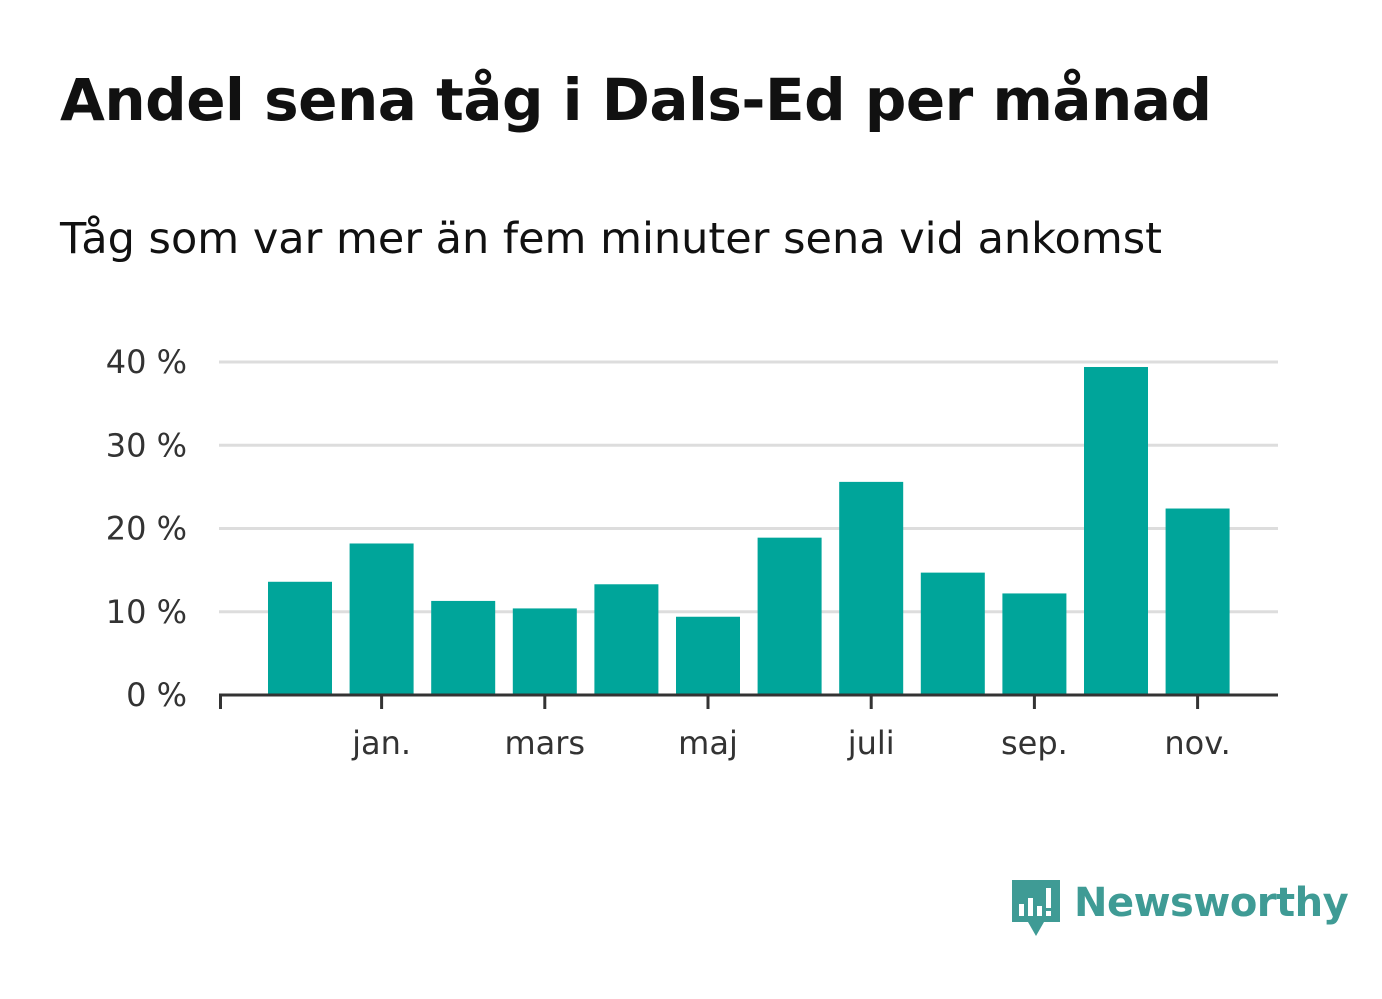  What do you see at coordinates (146, 445) in the screenshot?
I see `y-tick-label: 30 %` at bounding box center [146, 445].